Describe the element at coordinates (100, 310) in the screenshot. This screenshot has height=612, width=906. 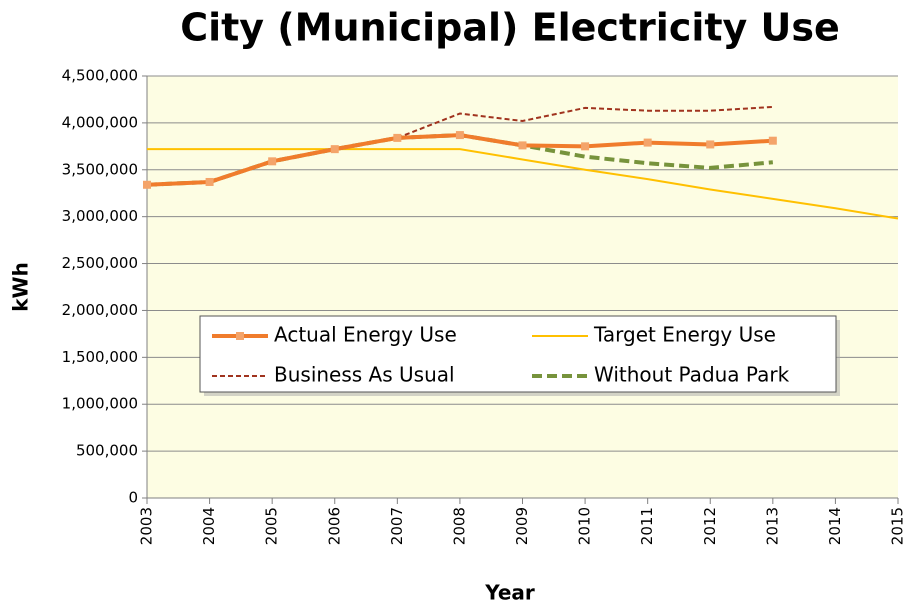
I see `y-tick-label: 2,000,000` at that location.